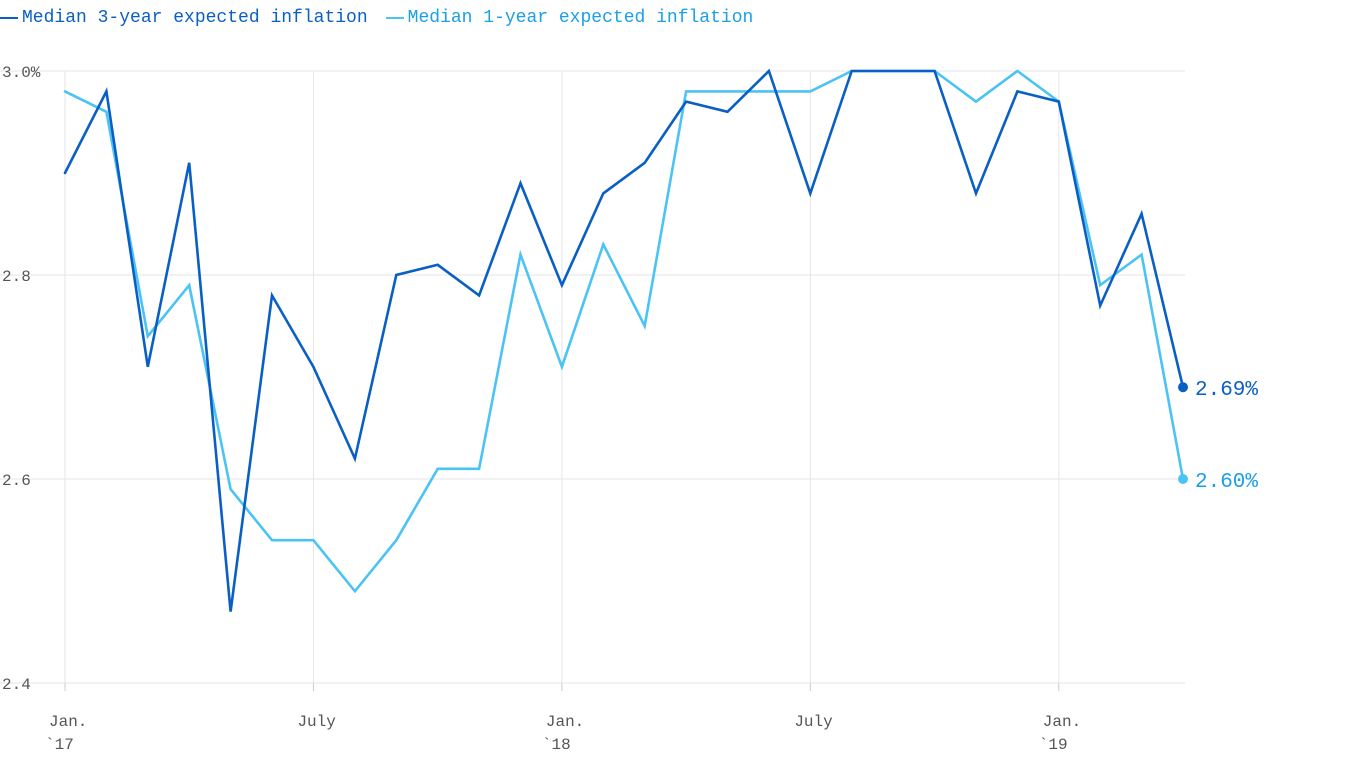 This screenshot has width=1366, height=768. Describe the element at coordinates (1053, 745) in the screenshot. I see `x-tick-year-label: `19` at that location.